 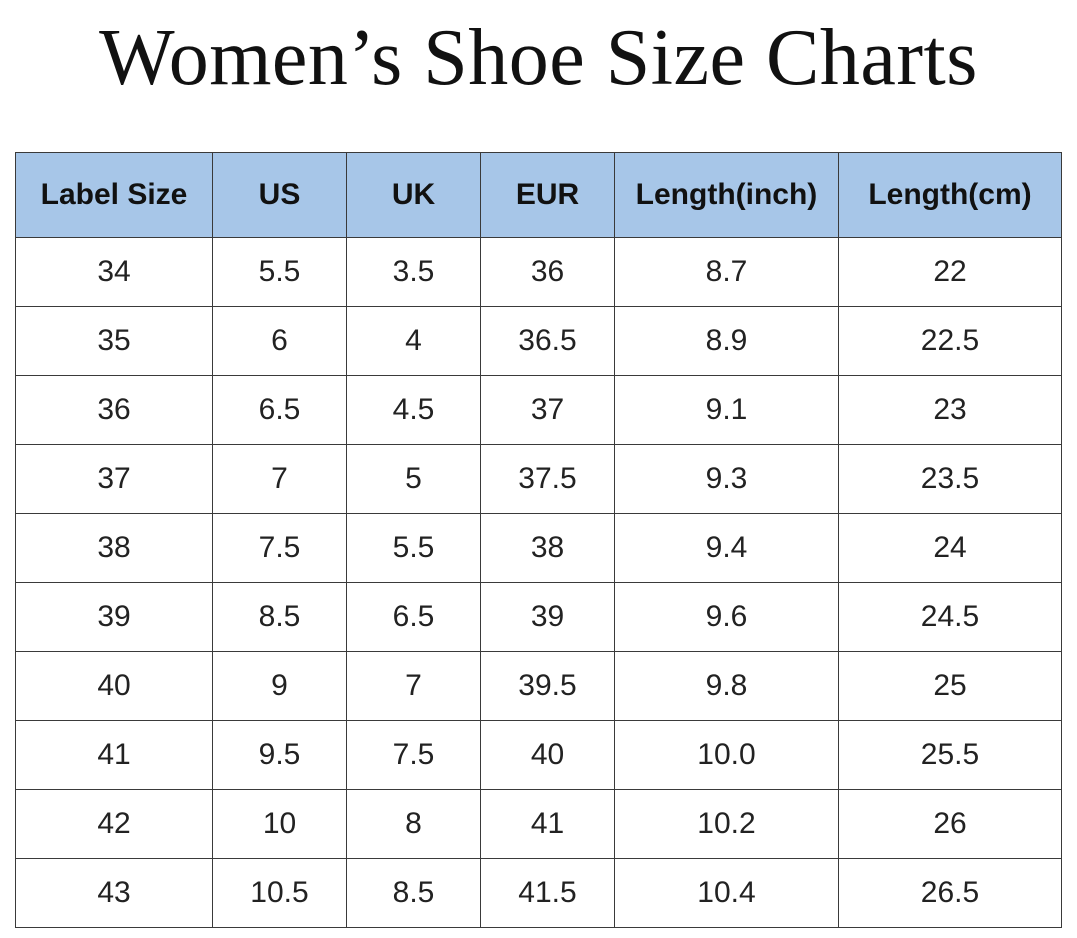 What do you see at coordinates (114, 617) in the screenshot?
I see `table-cell-label-size: 39` at bounding box center [114, 617].